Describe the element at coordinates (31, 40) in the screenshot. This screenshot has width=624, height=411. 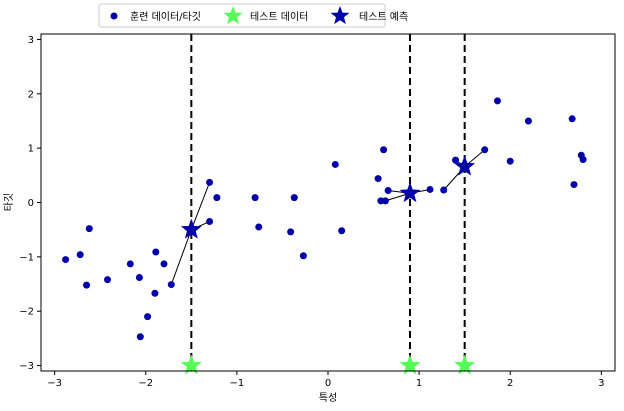
I see `y-tick-label: 3` at that location.